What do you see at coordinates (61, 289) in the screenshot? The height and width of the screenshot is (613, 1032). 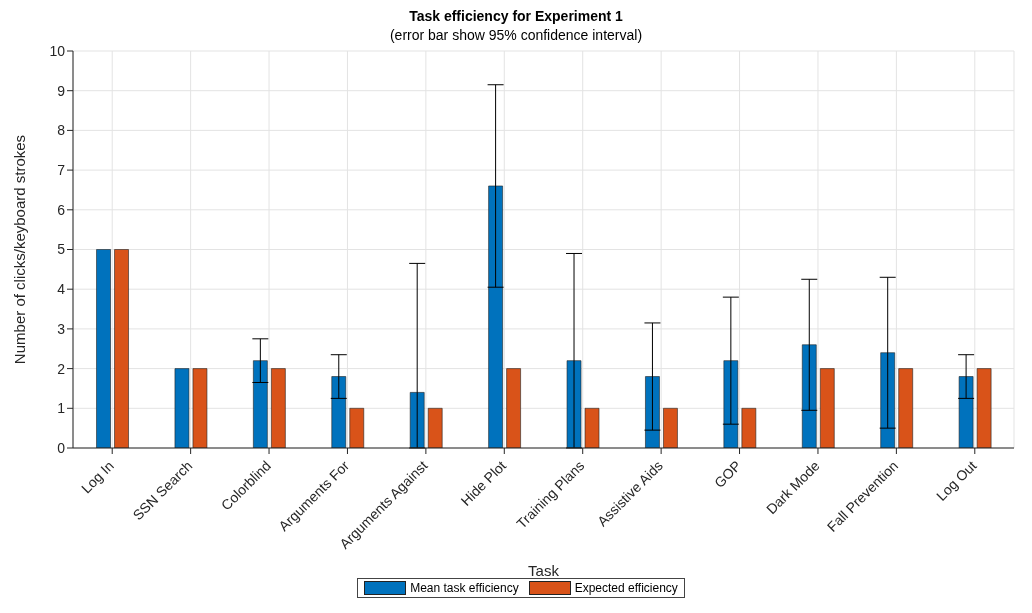 I see `y-tick-label: 4` at bounding box center [61, 289].